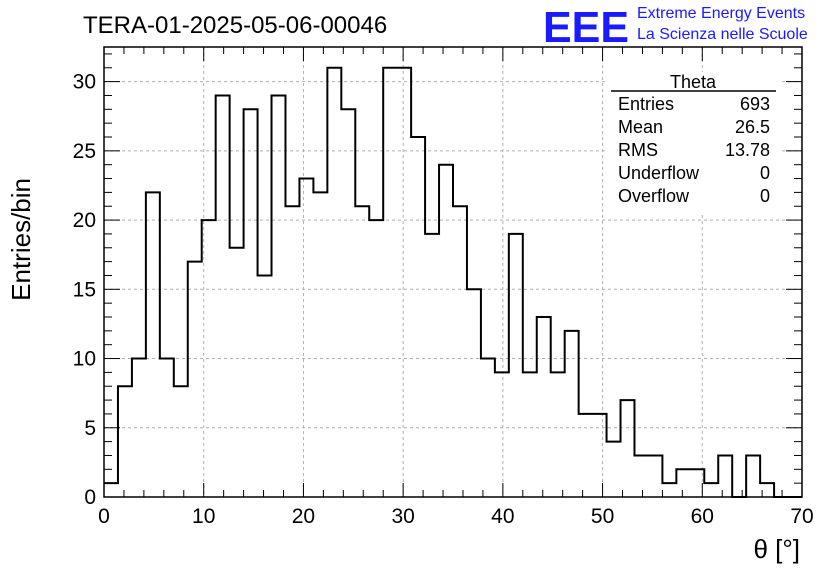 The height and width of the screenshot is (572, 836). I want to click on y-tick-labels: 0 5 10 15 20 25 30, so click(84, 290).